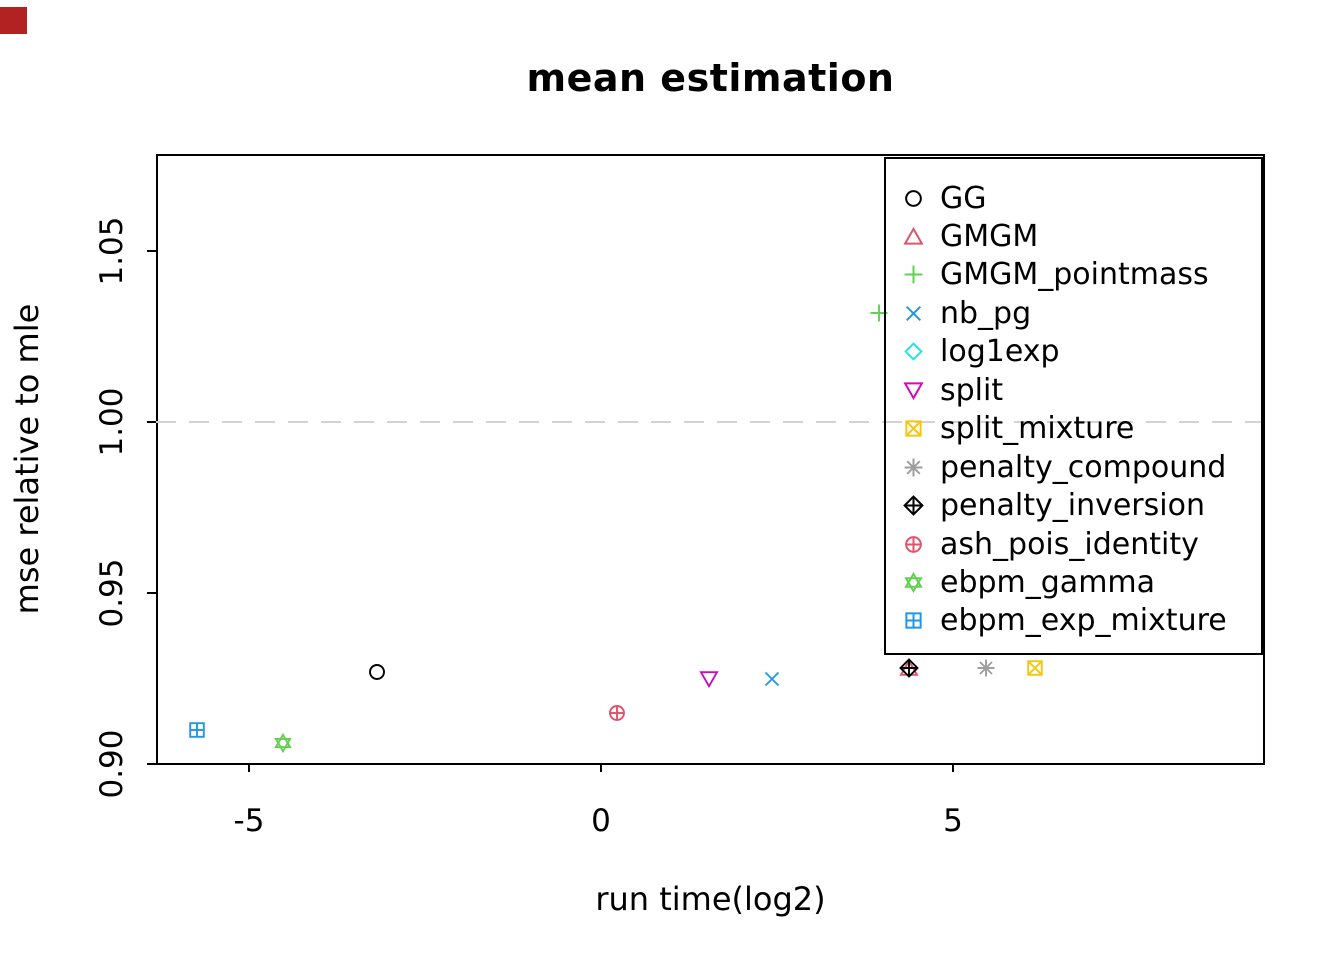 Image resolution: width=1344 pixels, height=960 pixels. I want to click on asterisk-icon, so click(914, 467).